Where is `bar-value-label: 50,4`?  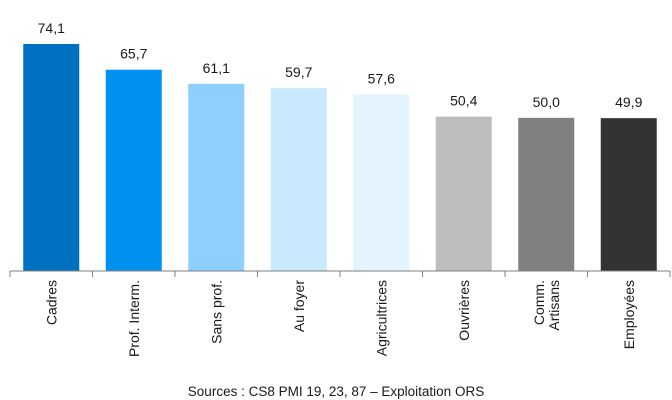
bar-value-label: 50,4 is located at coordinates (463, 101).